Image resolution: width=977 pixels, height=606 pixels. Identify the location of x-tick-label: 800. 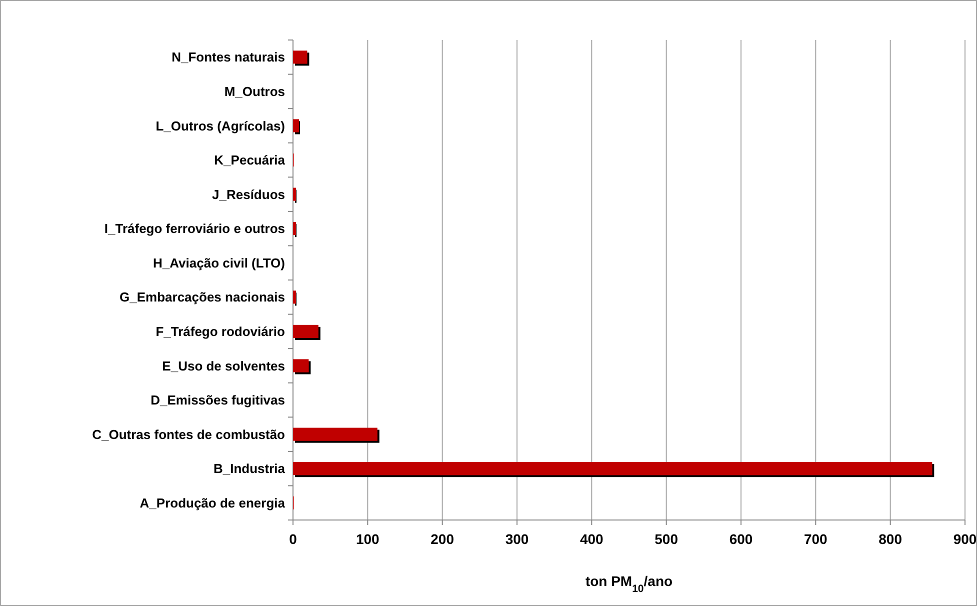
(890, 539).